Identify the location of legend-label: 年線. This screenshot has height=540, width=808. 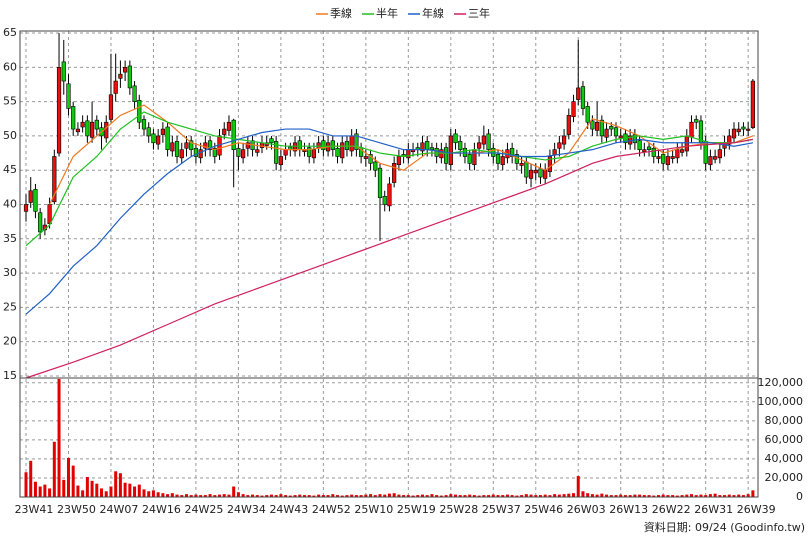
(433, 13).